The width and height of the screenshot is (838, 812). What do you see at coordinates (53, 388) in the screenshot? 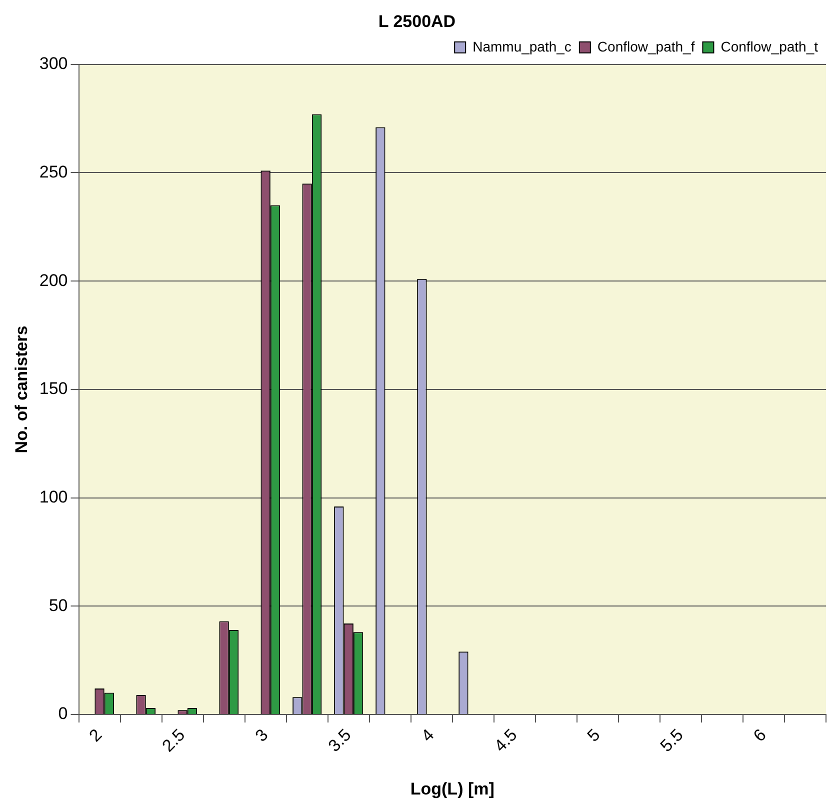
I see `y-tick-label: 150` at bounding box center [53, 388].